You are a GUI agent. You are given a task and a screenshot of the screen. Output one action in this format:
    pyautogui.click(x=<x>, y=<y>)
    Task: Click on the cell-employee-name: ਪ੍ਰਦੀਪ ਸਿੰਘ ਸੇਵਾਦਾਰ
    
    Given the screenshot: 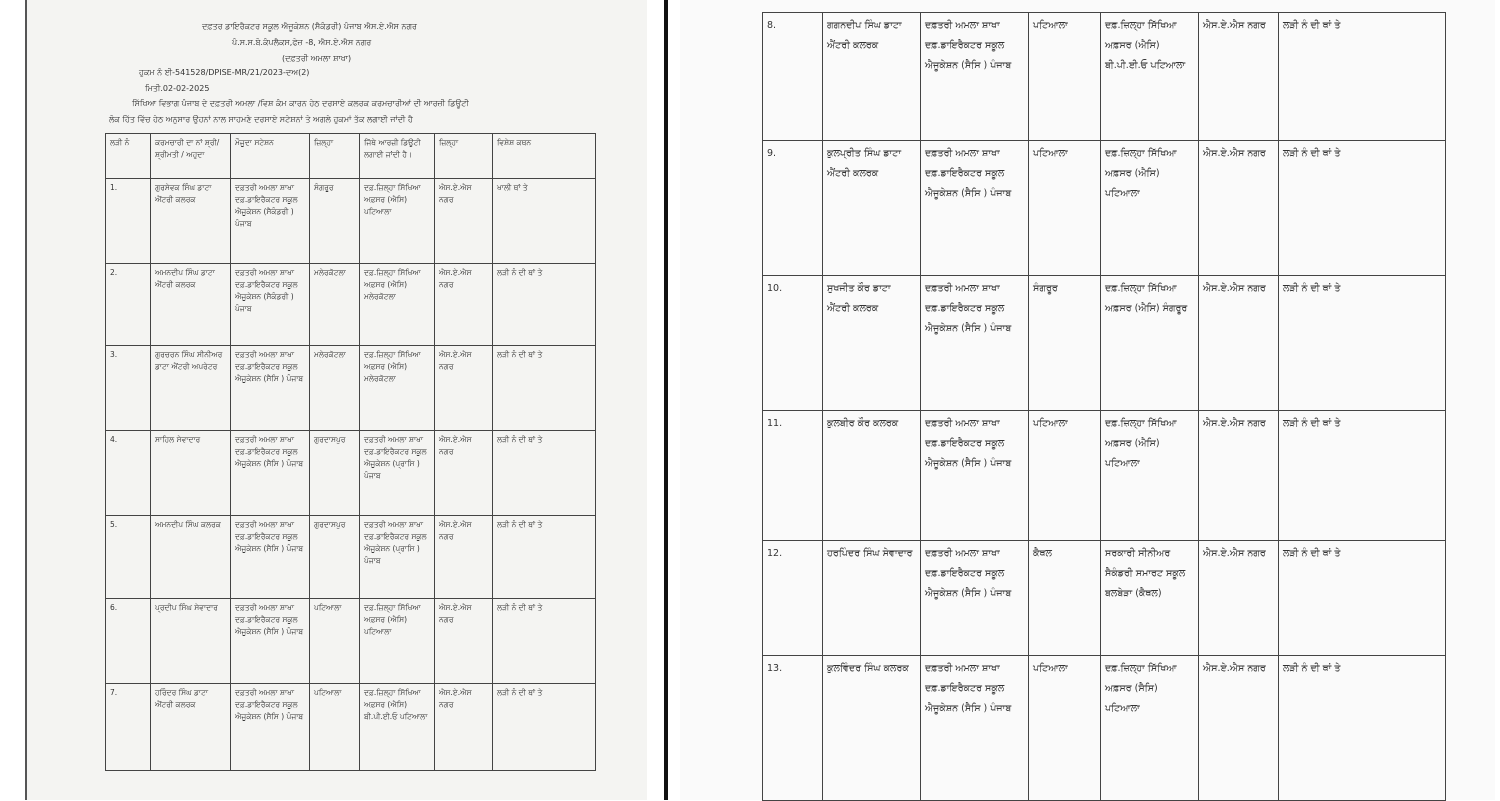 What is the action you would take?
    pyautogui.click(x=190, y=641)
    